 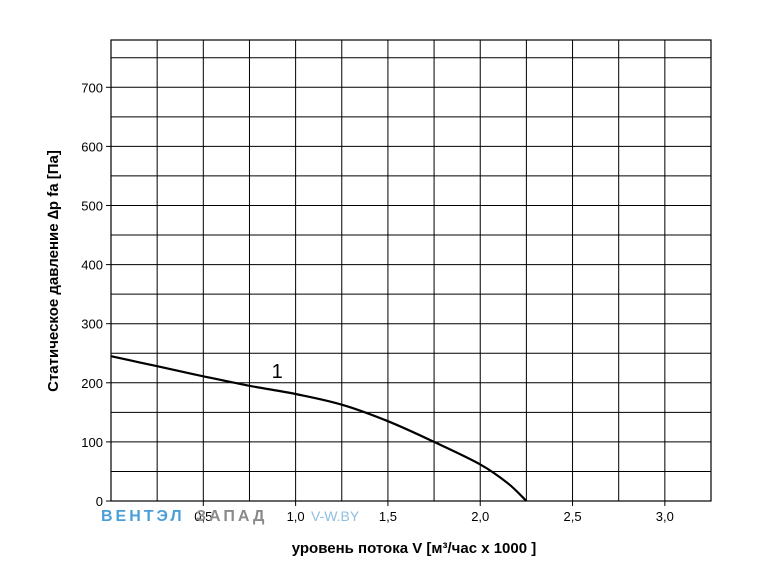 I want to click on x-axis-label: уровень потока V [м³/час х 1000 ], so click(x=414, y=548).